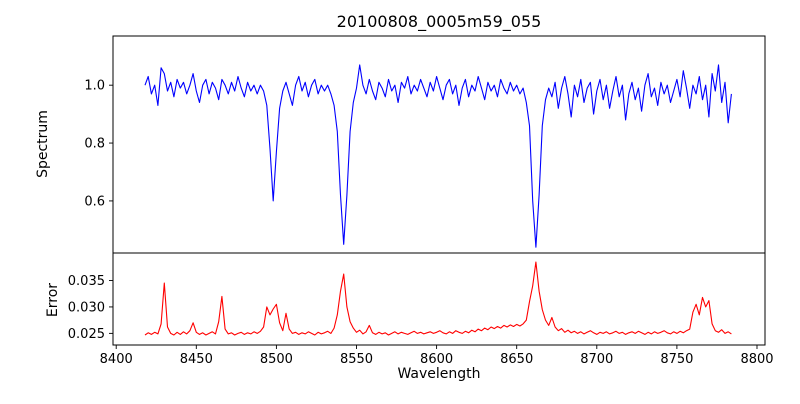 The image size is (800, 404). Describe the element at coordinates (94, 86) in the screenshot. I see `spectrum-y-tick-label: 1.0` at that location.